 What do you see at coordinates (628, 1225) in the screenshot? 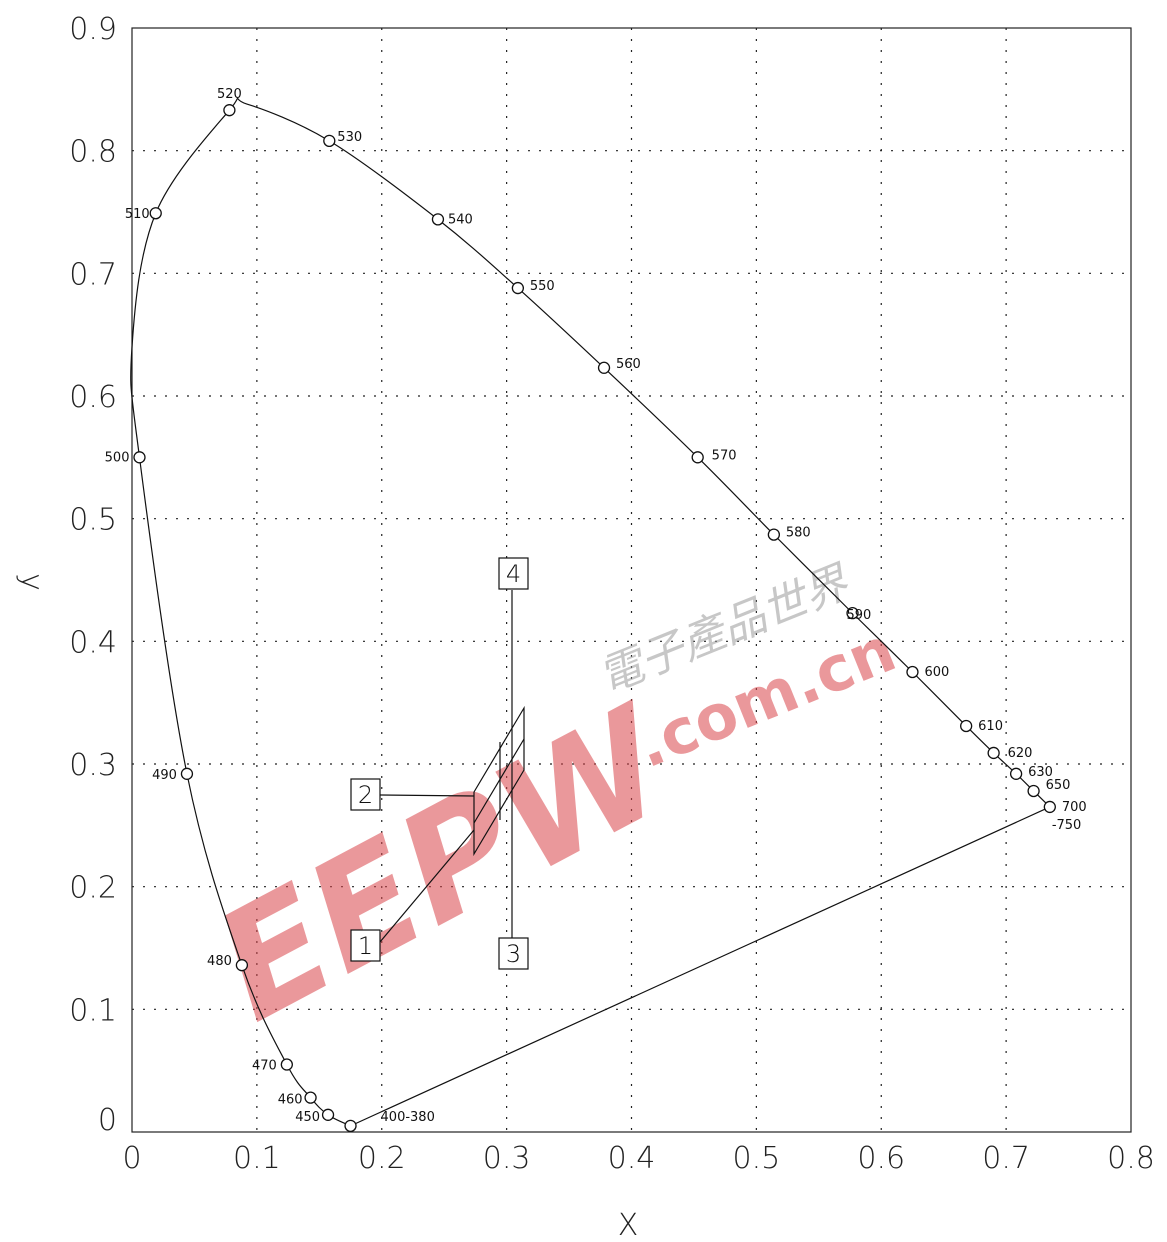
I see `x-axis-label: X` at bounding box center [628, 1225].